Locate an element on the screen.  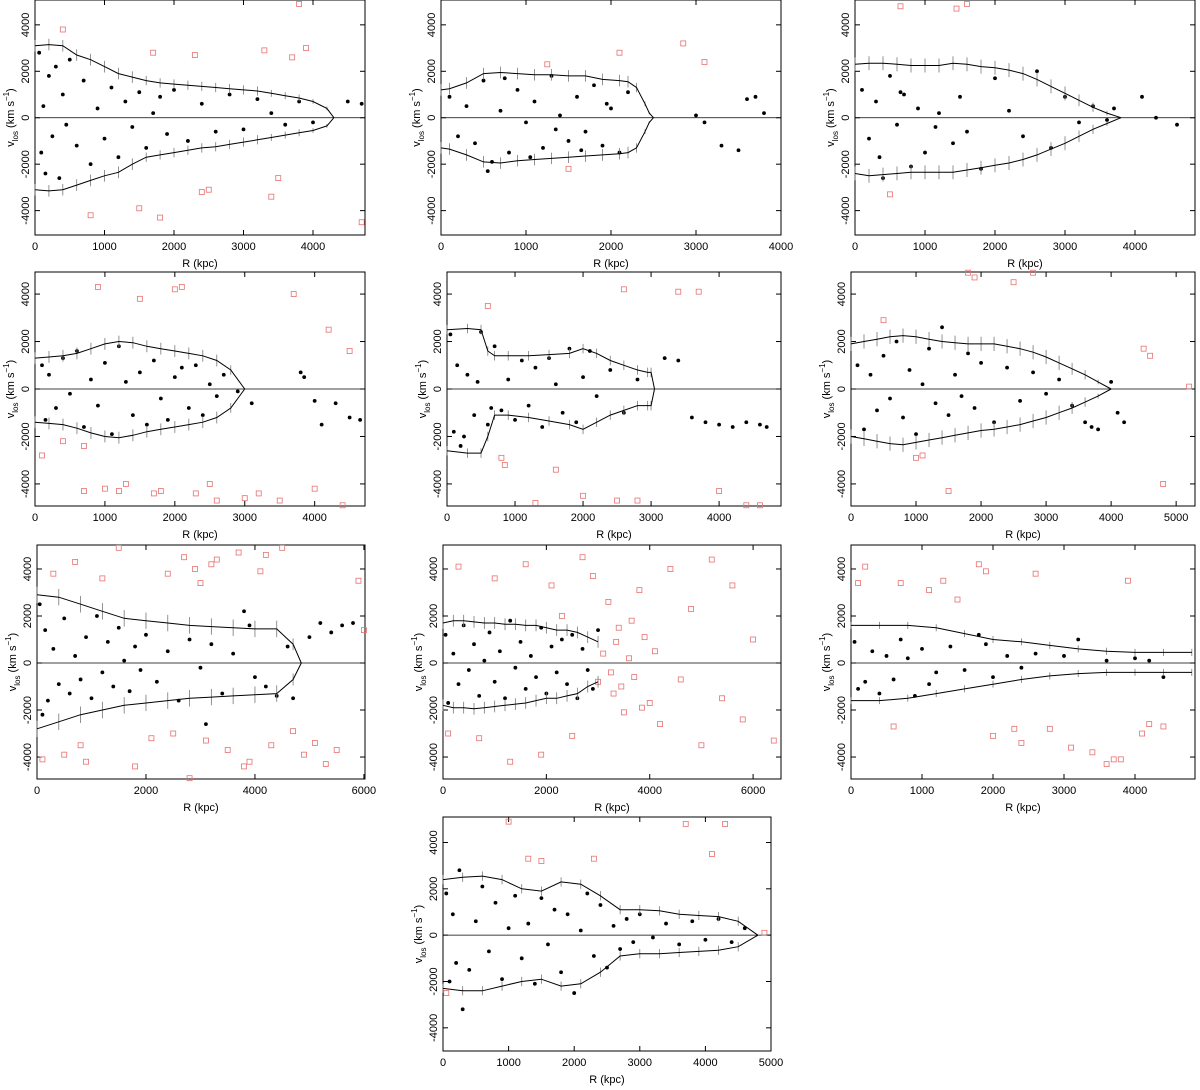
x-tick-label: 4000 is located at coordinates (1111, 518).